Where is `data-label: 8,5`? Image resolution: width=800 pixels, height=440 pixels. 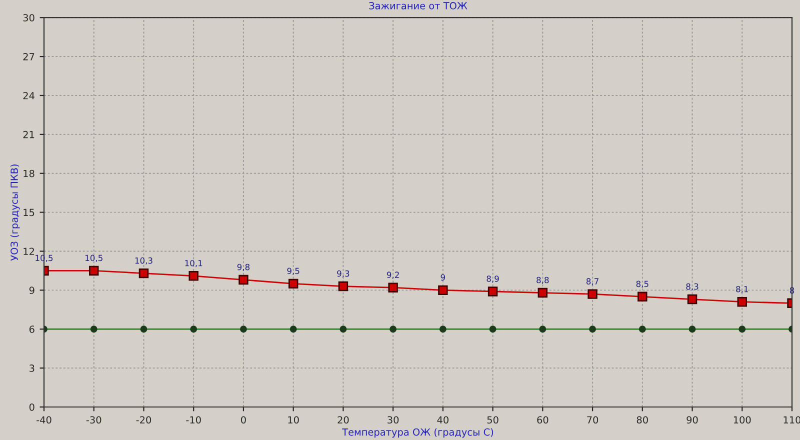
data-label: 8,5 is located at coordinates (642, 284).